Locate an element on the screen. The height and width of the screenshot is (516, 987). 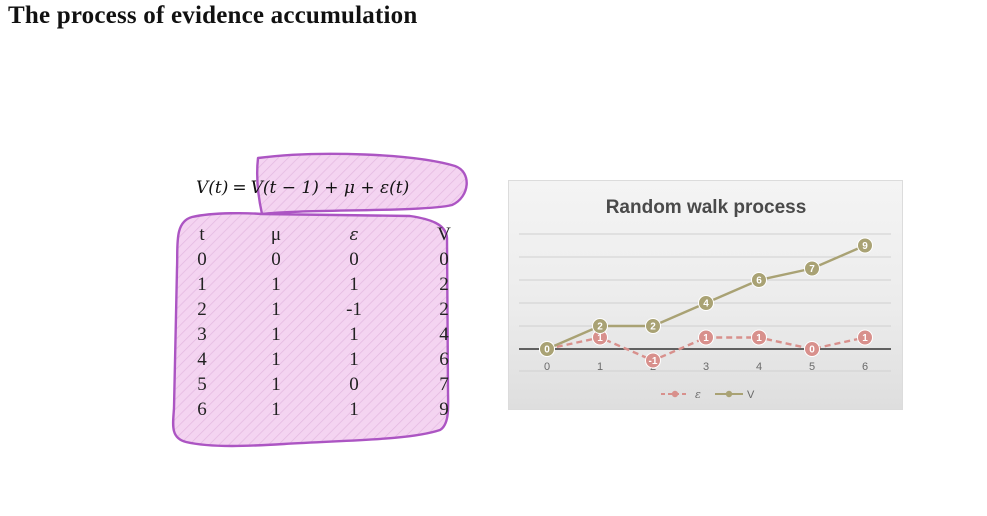
formula-lhs: V(t) is located at coordinates (212, 188).